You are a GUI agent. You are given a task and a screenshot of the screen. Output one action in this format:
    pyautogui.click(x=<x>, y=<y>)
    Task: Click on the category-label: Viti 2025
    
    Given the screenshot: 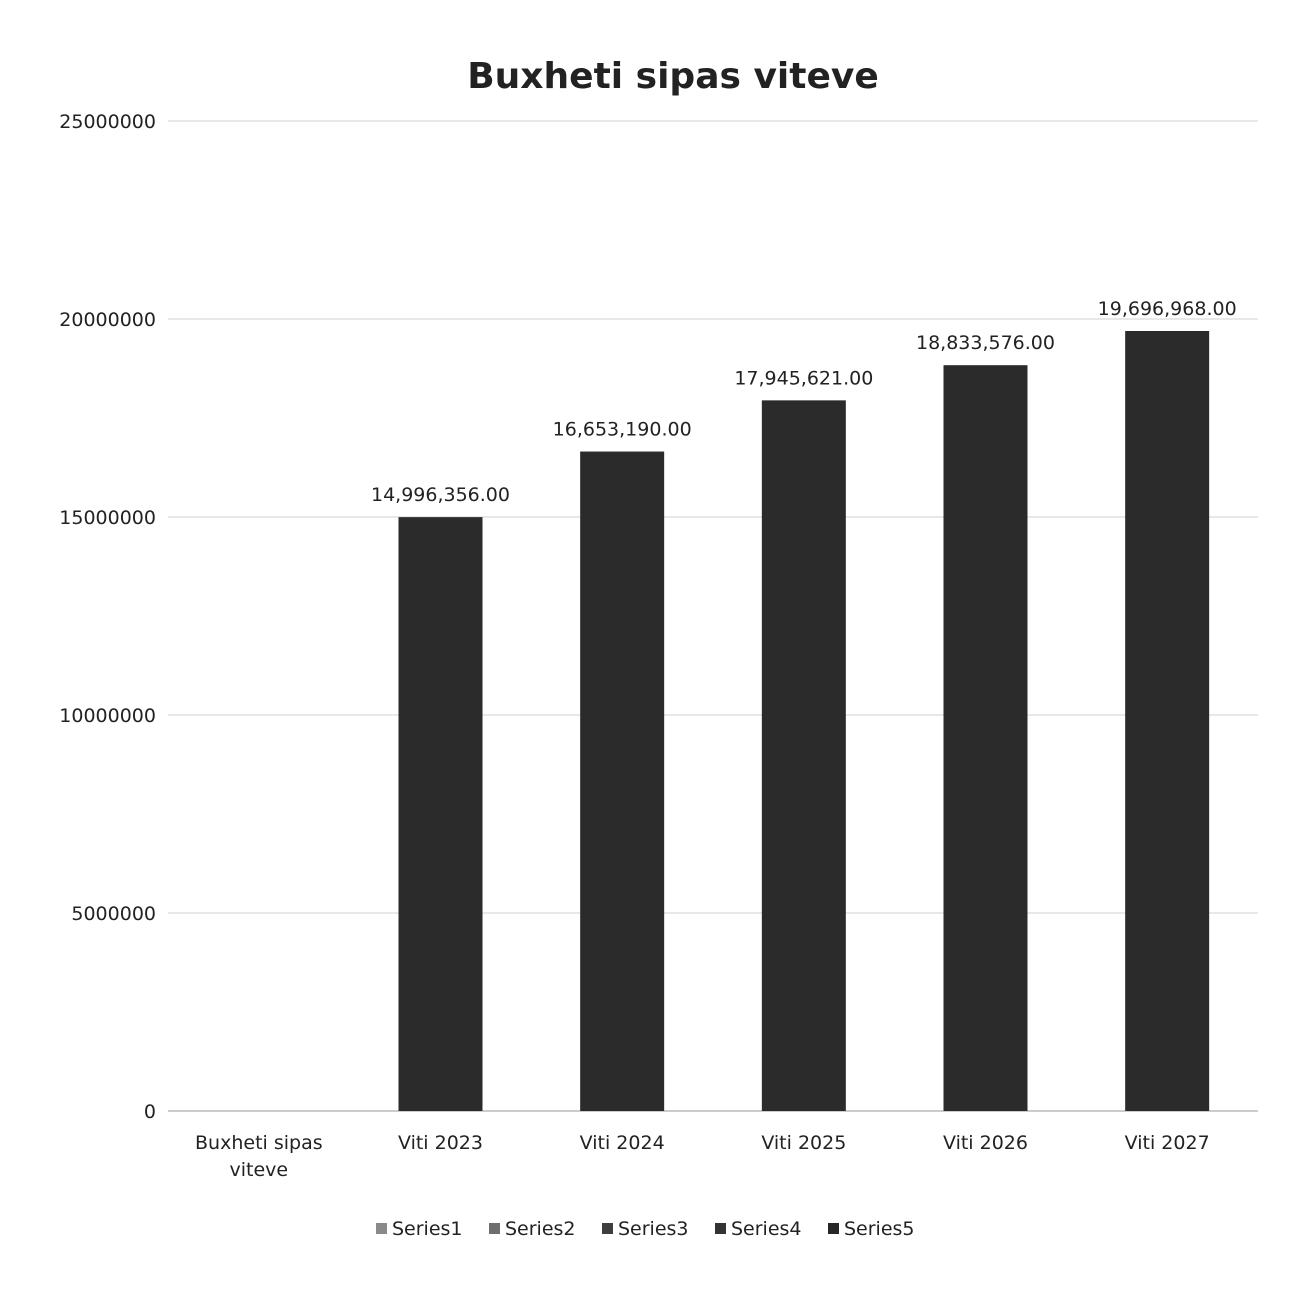 What is the action you would take?
    pyautogui.click(x=803, y=1143)
    